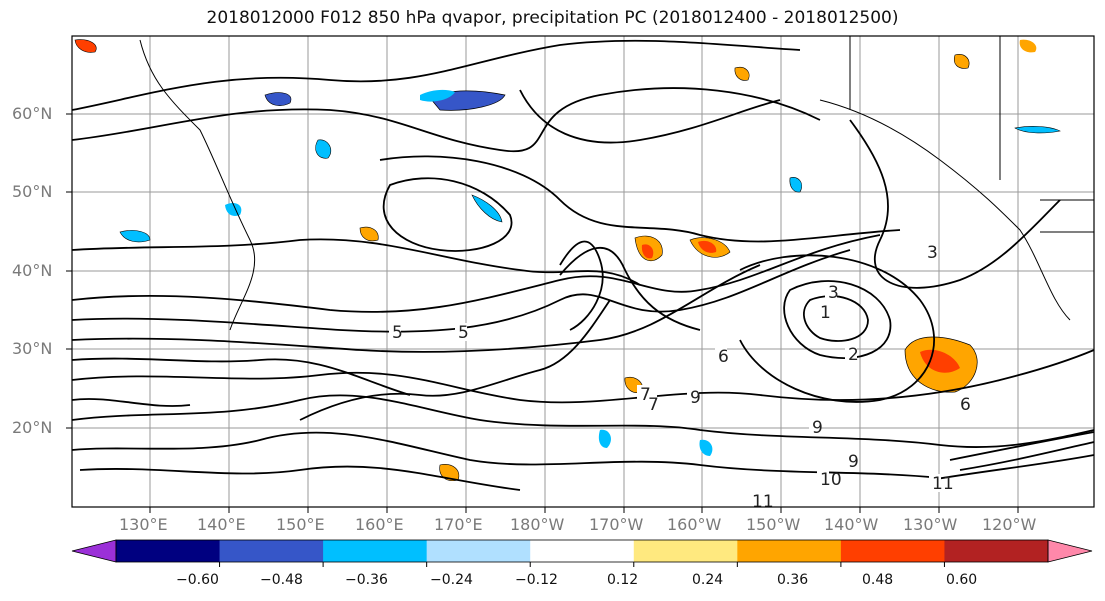 The height and width of the screenshot is (601, 1105). What do you see at coordinates (930, 524) in the screenshot?
I see `lon-label: 130°W` at bounding box center [930, 524].